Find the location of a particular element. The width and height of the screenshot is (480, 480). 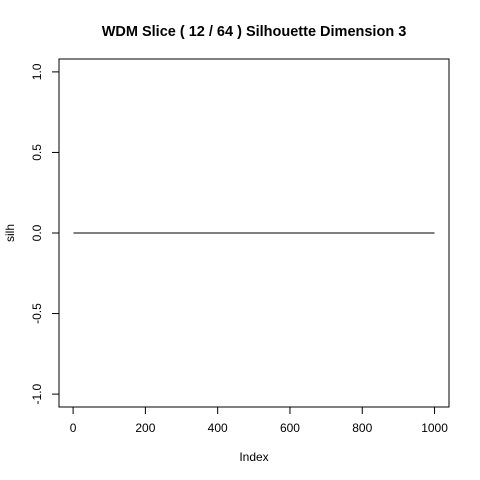

y-tick-label: 0.5 is located at coordinates (37, 152).